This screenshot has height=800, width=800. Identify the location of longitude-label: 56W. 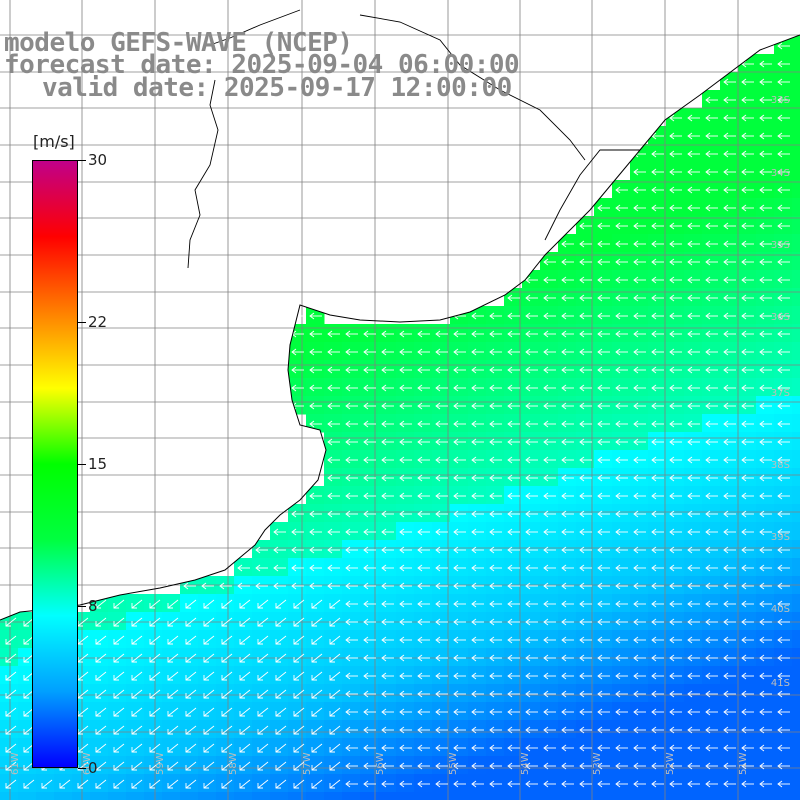
(380, 763).